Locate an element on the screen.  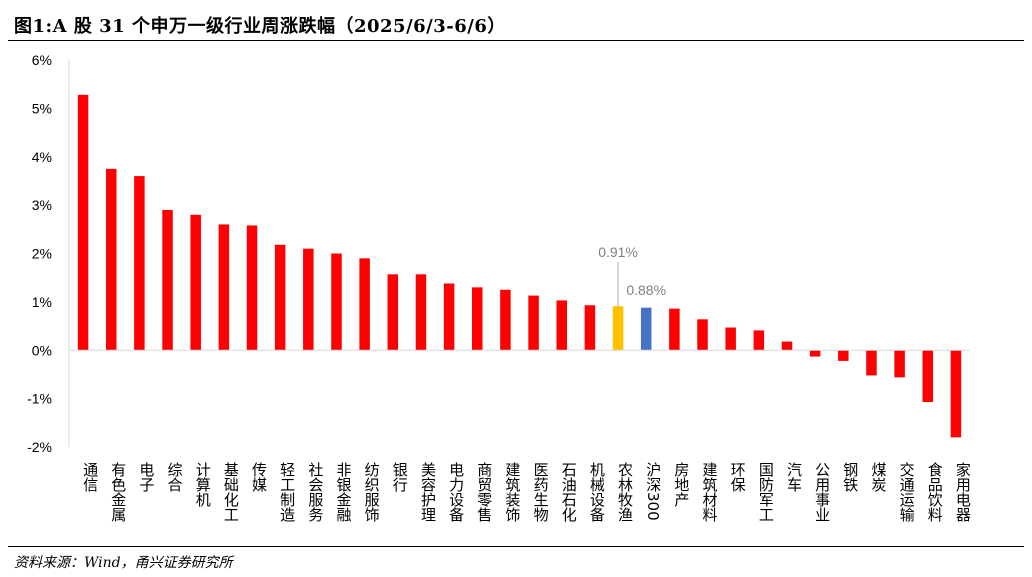
x-category-label: 汽车 is located at coordinates (794, 477).